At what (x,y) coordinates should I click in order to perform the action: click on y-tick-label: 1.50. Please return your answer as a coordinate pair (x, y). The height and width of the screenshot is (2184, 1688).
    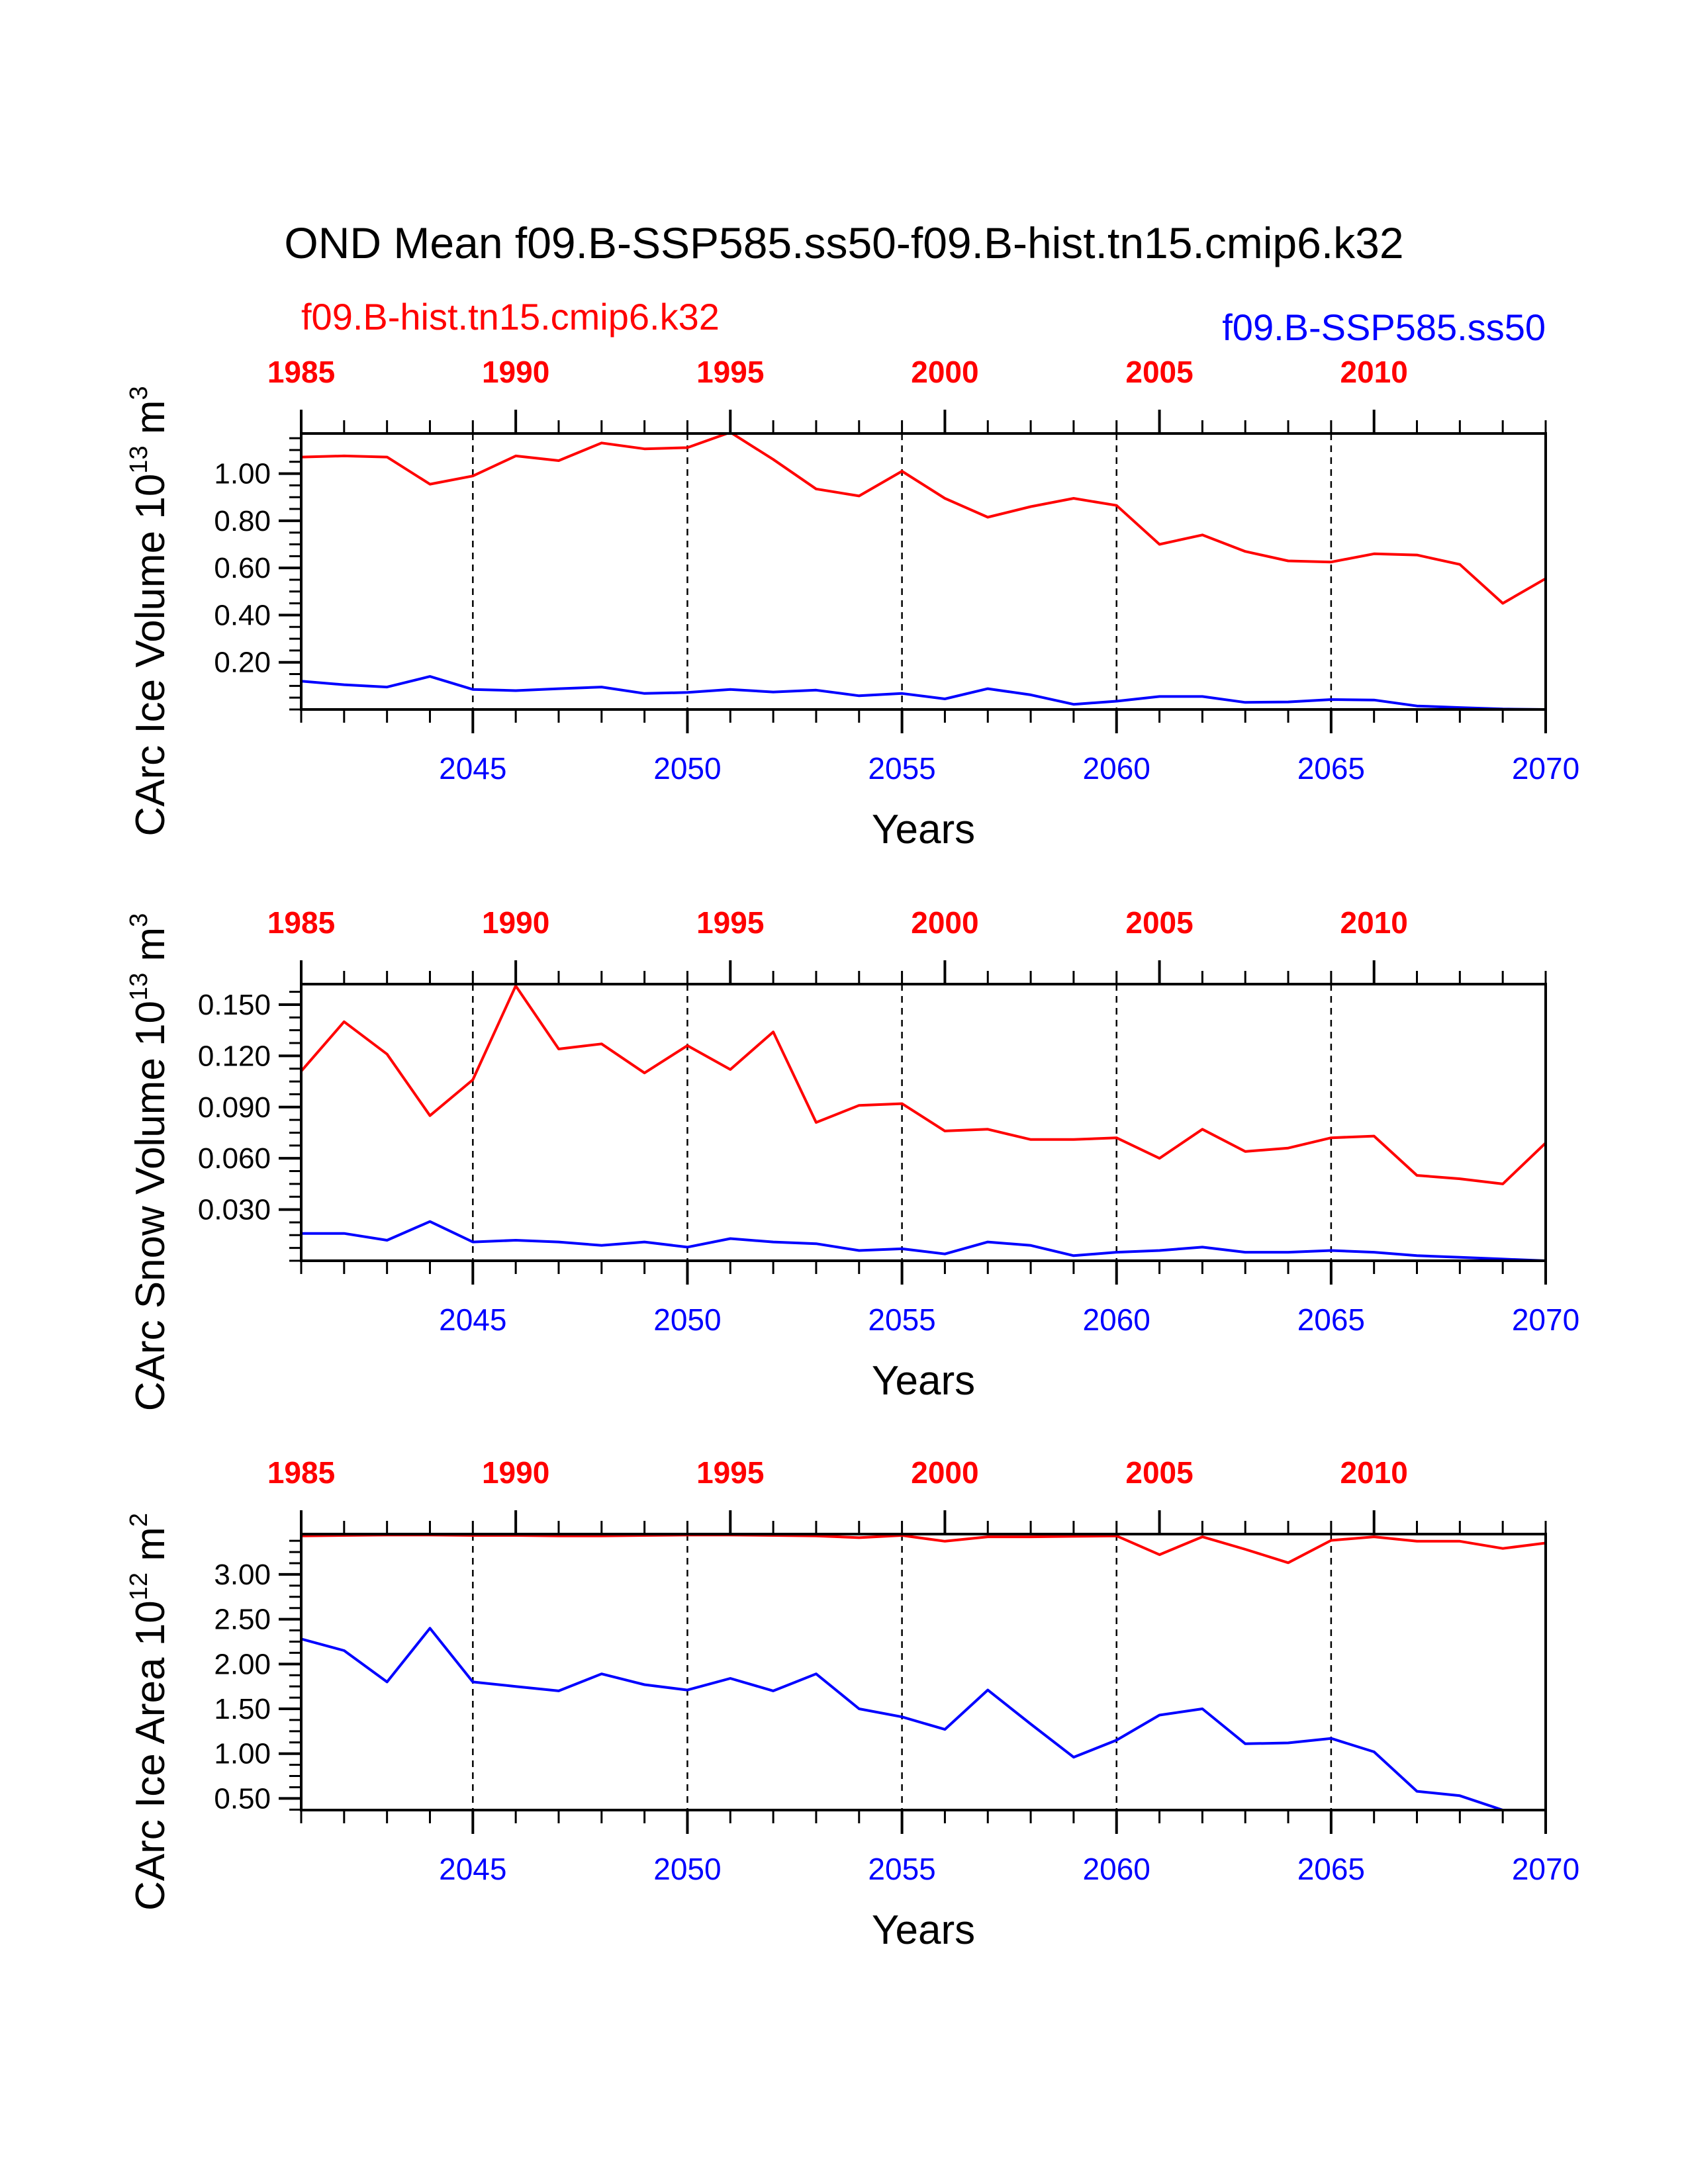
    Looking at the image, I should click on (242, 1709).